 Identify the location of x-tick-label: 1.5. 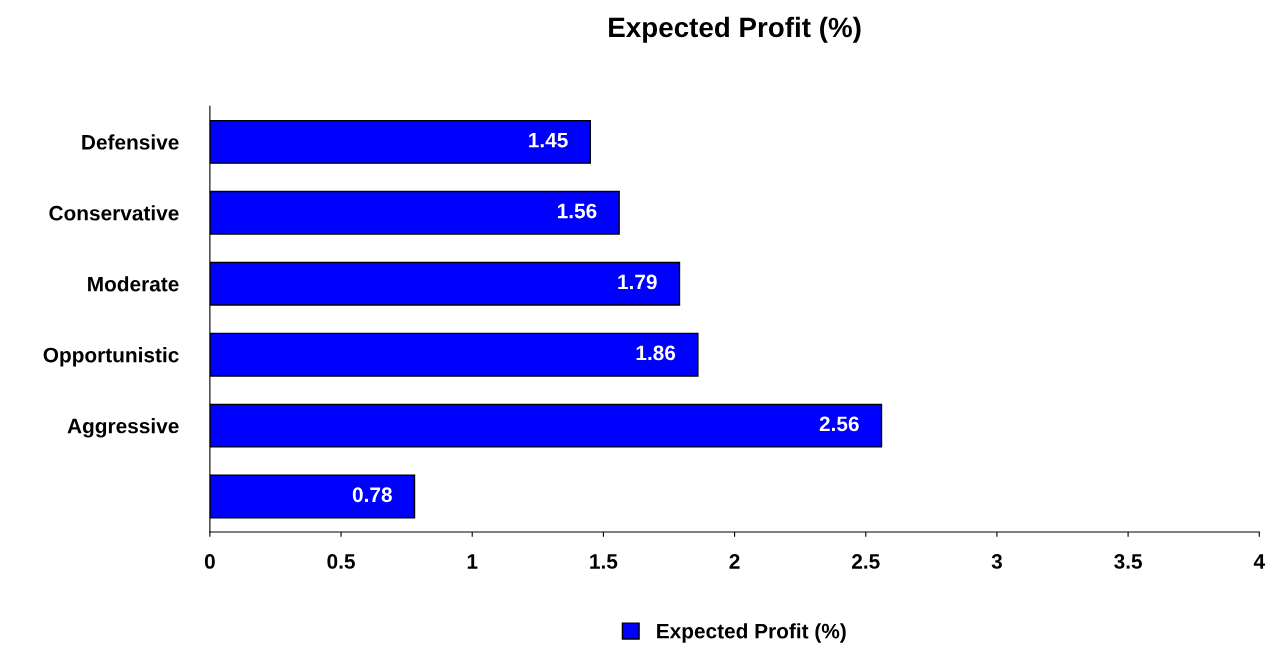
(604, 561).